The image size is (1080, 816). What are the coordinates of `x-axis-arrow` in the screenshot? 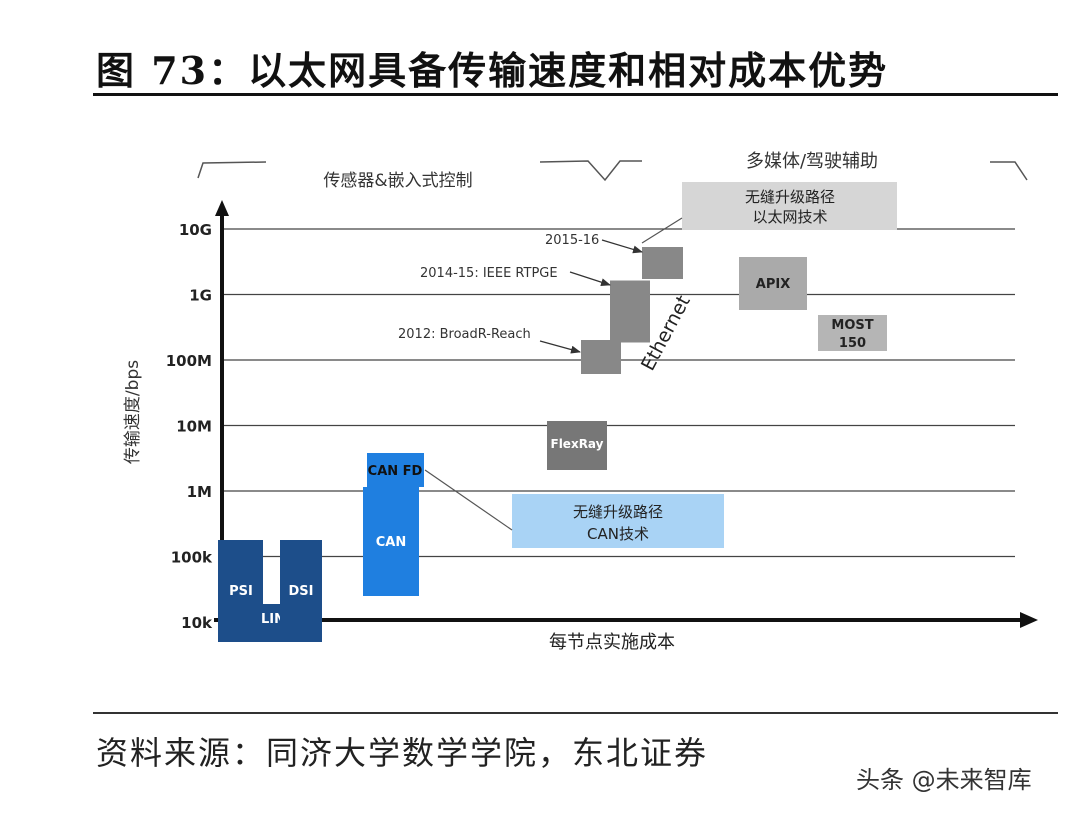 It's located at (1029, 620).